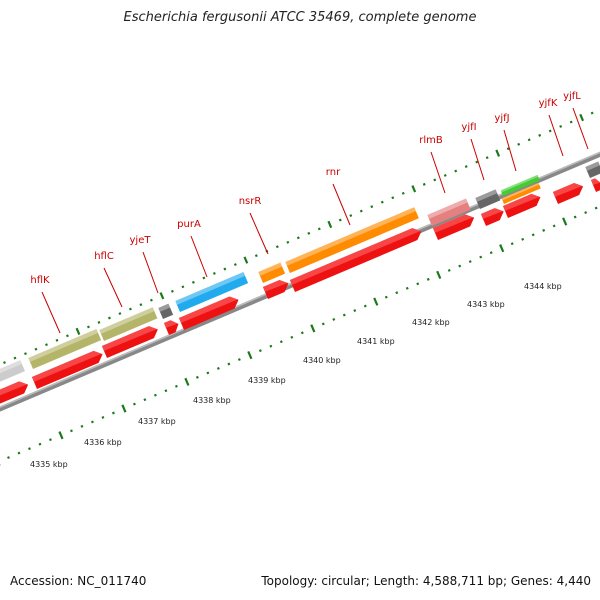  I want to click on callout-line-yjfI, so click(477, 159).